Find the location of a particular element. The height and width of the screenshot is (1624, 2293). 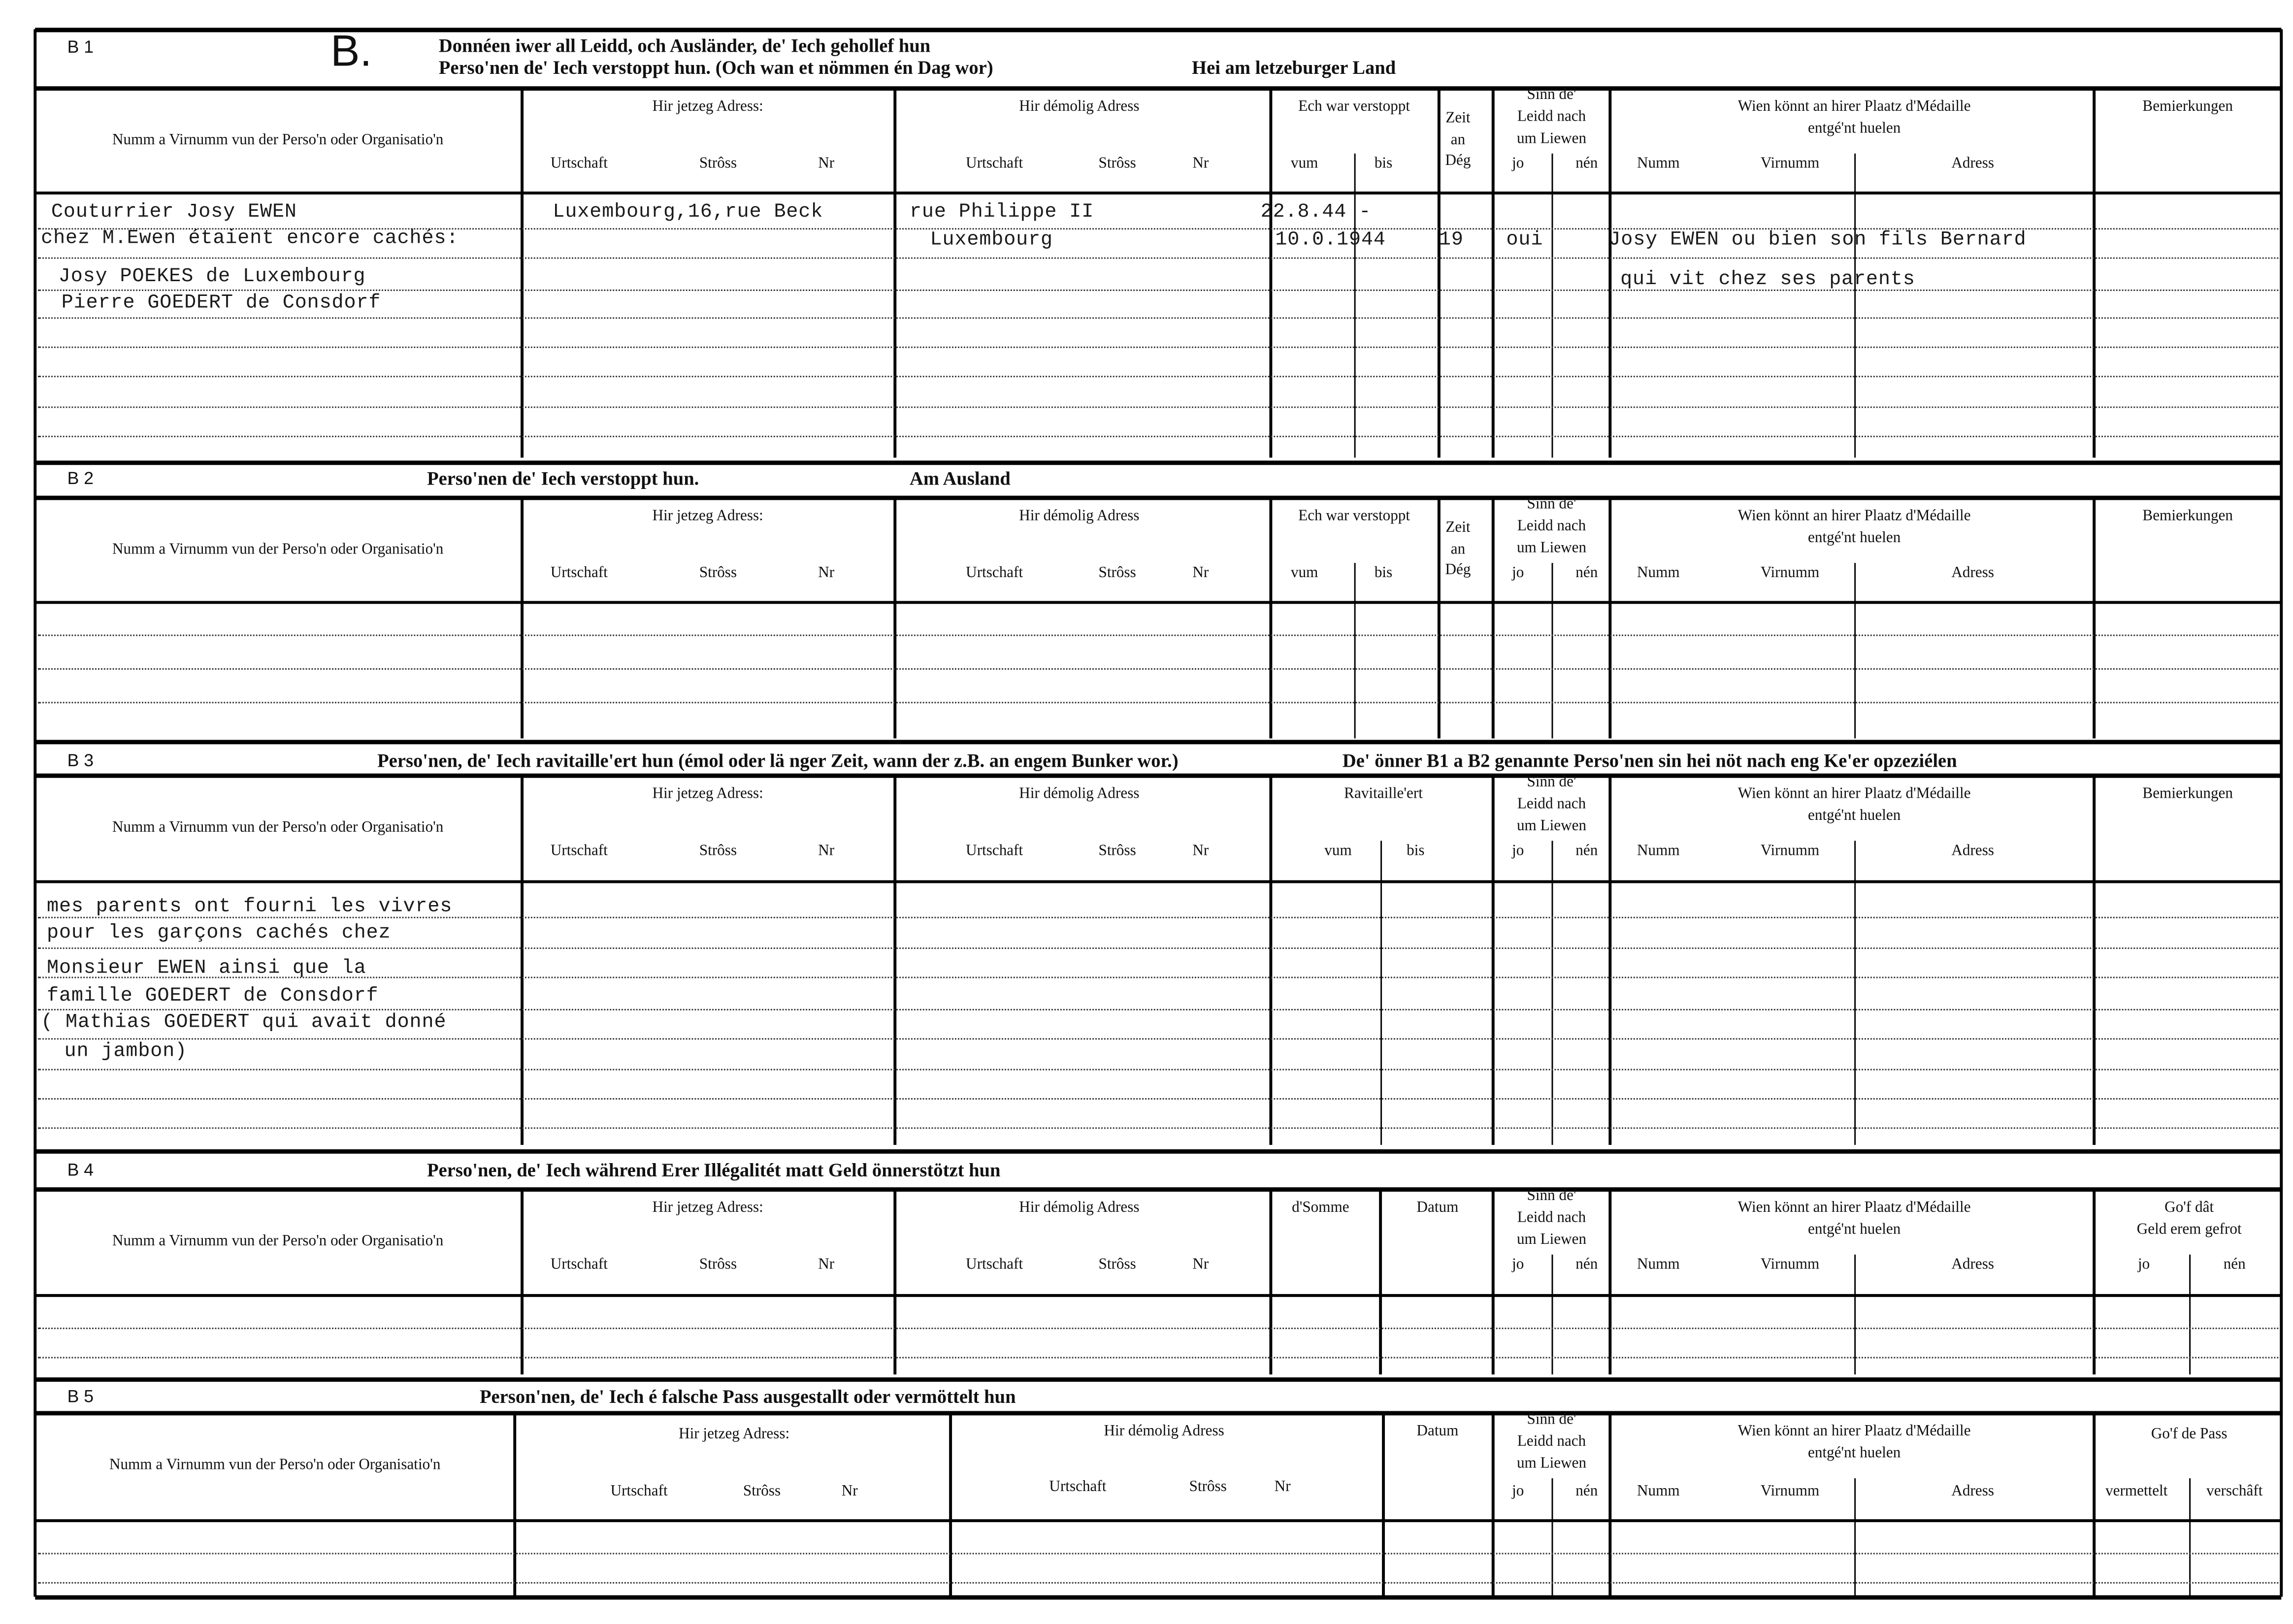

column-header-pass: vermettelt is located at coordinates (2136, 1492).